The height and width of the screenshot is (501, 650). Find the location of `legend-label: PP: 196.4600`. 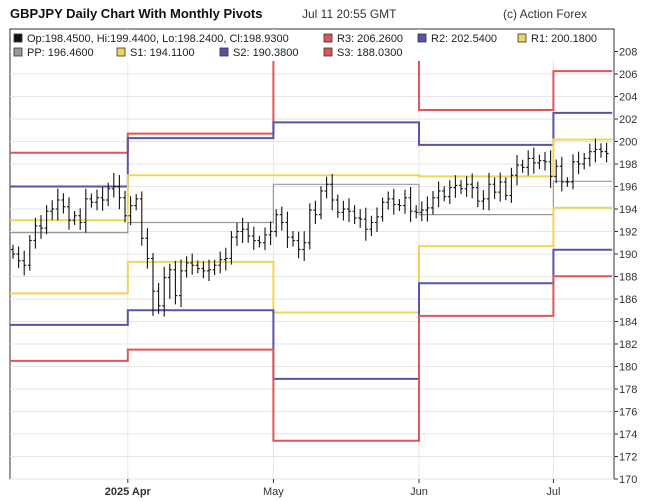

legend-label: PP: 196.4600 is located at coordinates (60, 53).